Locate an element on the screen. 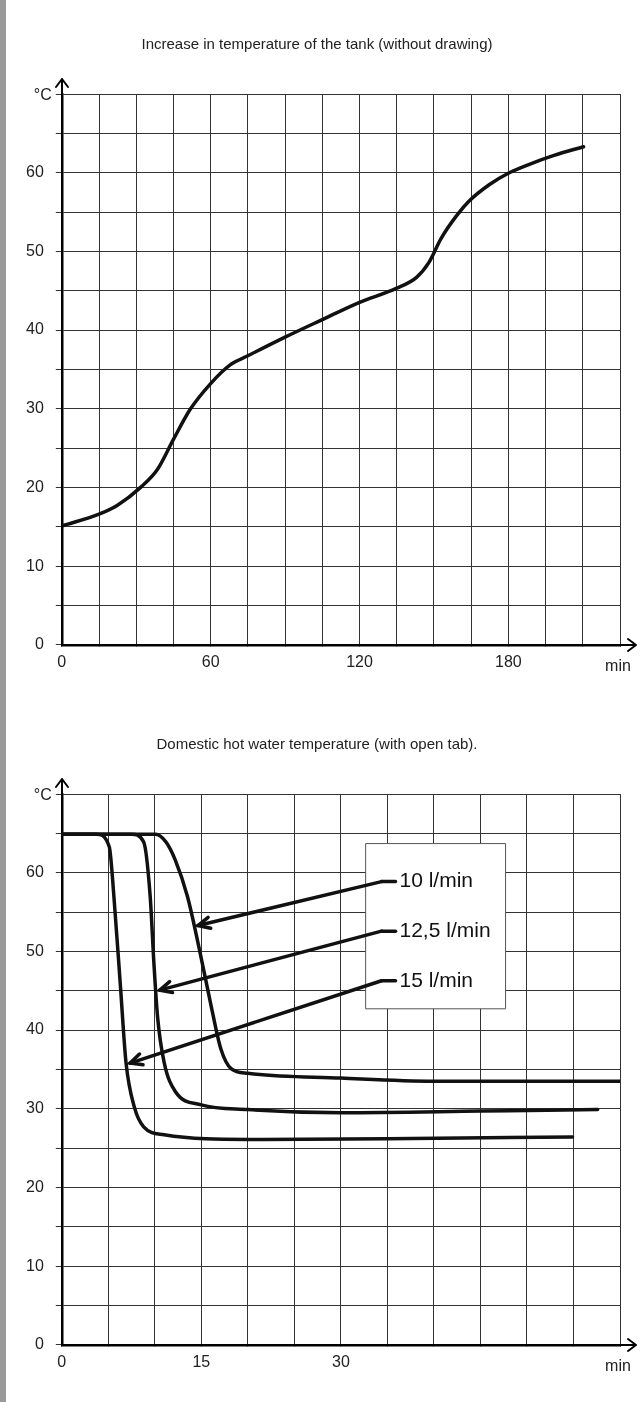  chart-title: Increase in temperature of the tank (without drawing) is located at coordinates (317, 44).